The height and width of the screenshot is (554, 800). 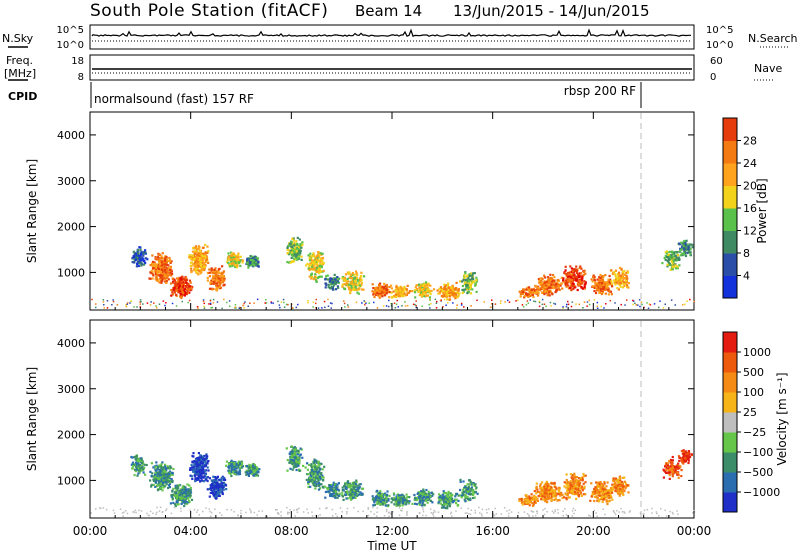 What do you see at coordinates (209, 11) in the screenshot?
I see `figure-title: South Pole Station (fitACF)` at bounding box center [209, 11].